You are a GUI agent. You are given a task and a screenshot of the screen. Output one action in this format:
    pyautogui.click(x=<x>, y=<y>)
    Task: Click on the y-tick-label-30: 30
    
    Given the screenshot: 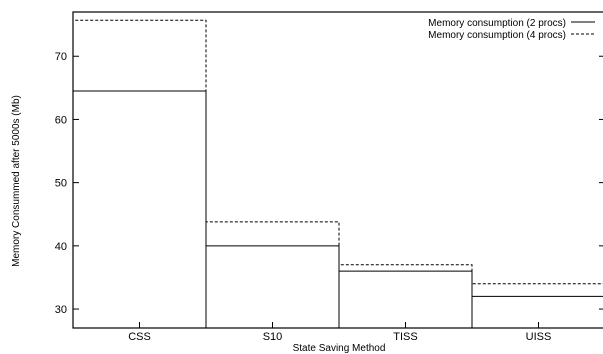 What is the action you would take?
    pyautogui.click(x=61, y=310)
    